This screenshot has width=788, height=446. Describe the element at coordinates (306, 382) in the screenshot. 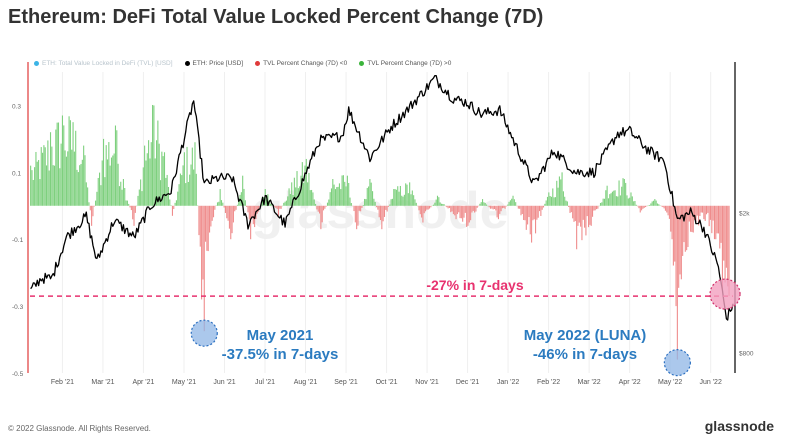

I see `x-tick-label: Aug '21` at that location.